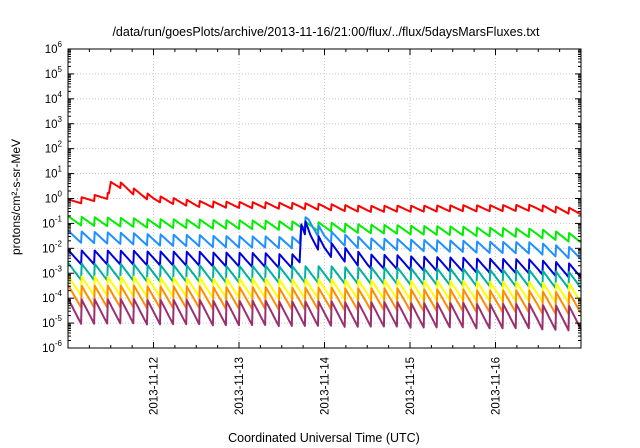  I want to click on y-tick-label: 10⁻⁴, so click(52, 297).